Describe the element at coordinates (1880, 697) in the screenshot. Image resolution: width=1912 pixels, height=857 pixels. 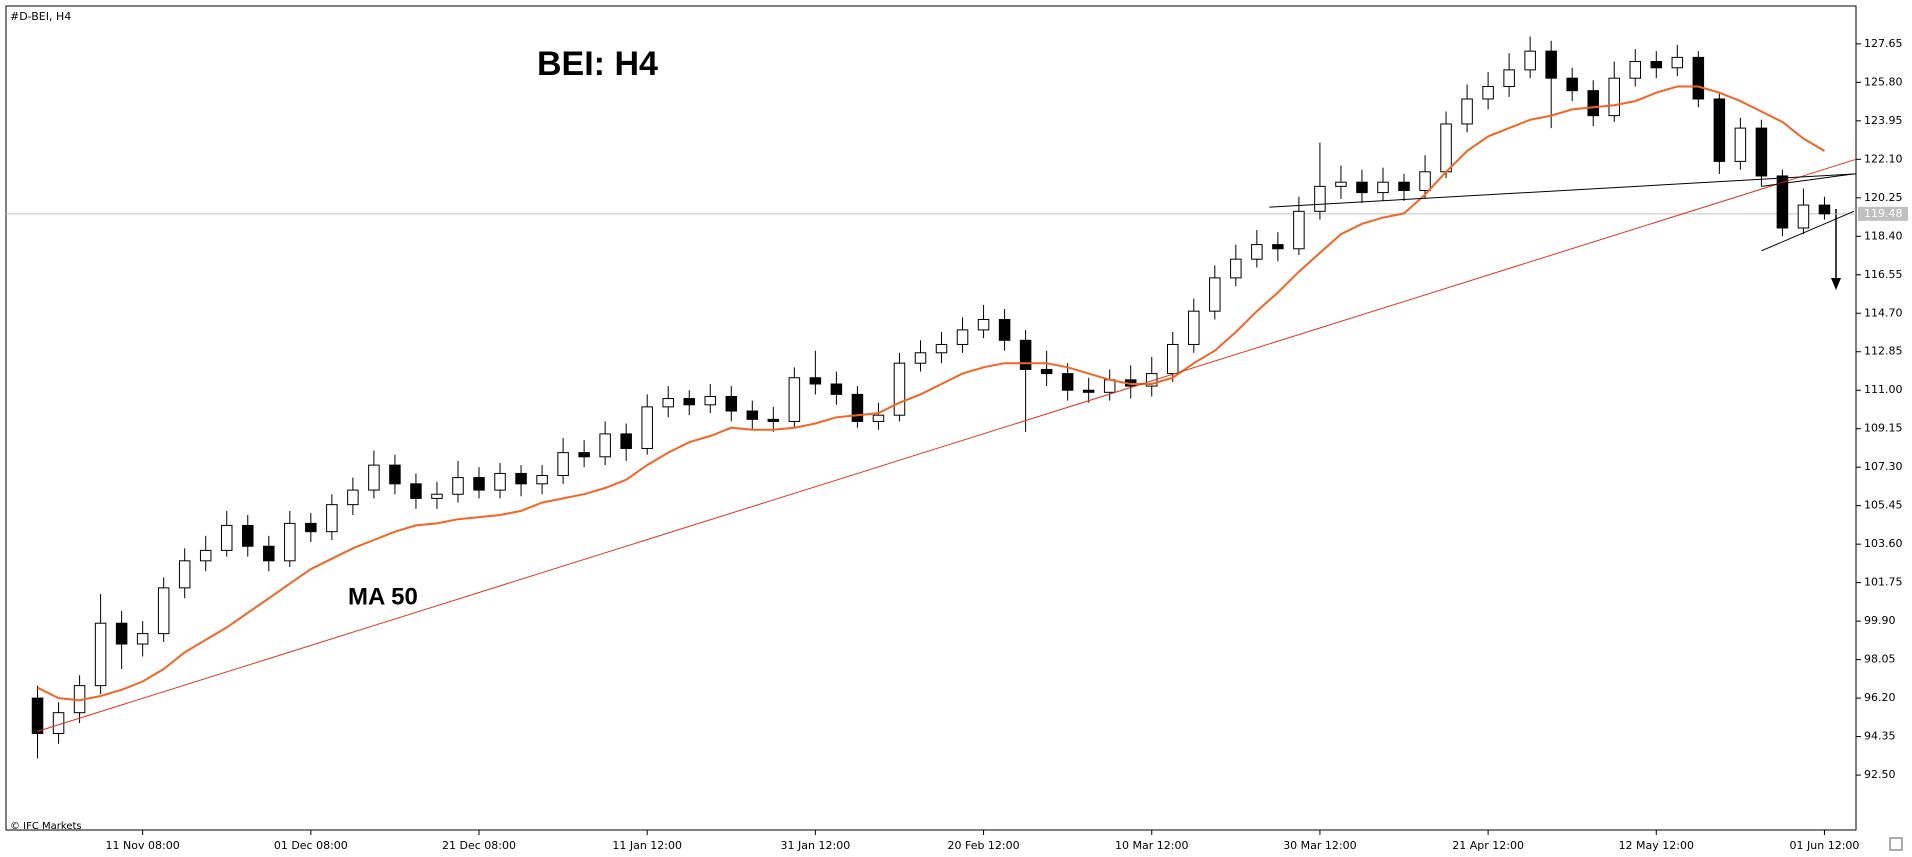
I see `y-tick-label: 96.20` at that location.